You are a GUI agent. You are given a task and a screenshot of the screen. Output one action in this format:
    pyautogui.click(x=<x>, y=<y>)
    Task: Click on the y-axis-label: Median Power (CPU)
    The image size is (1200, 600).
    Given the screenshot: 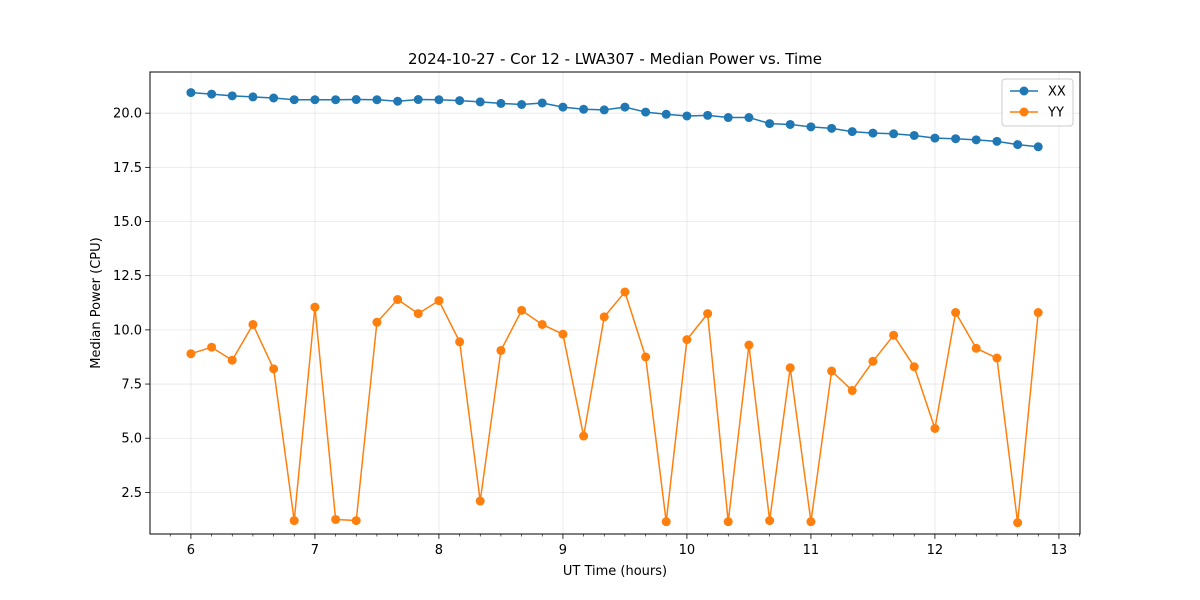 What is the action you would take?
    pyautogui.click(x=96, y=302)
    